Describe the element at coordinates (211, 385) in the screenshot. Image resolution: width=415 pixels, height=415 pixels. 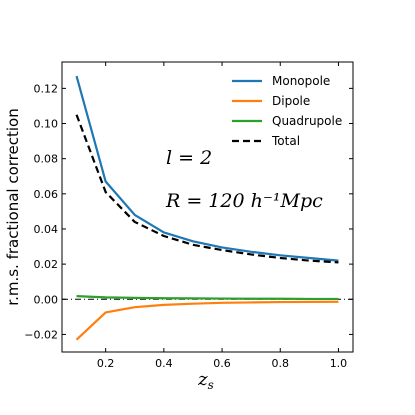
I see `x-axis-label-subscript: s` at that location.